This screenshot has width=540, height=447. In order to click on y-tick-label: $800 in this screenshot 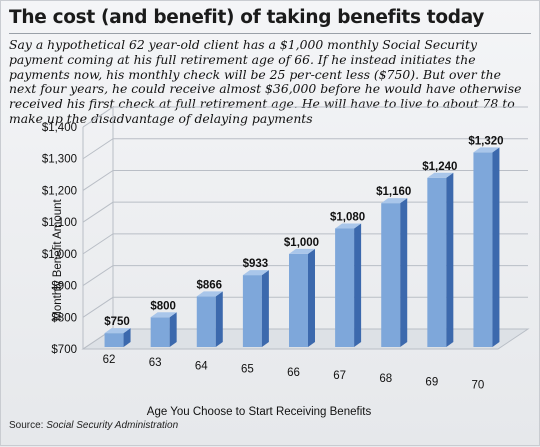, I will do `click(64, 318)`.